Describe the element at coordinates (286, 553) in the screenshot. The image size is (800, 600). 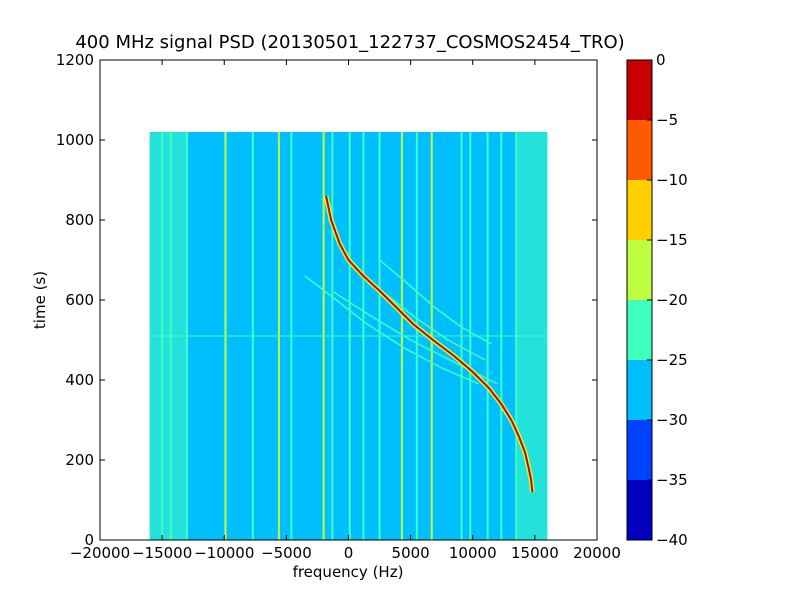
I see `x-tick-label: −5000` at that location.